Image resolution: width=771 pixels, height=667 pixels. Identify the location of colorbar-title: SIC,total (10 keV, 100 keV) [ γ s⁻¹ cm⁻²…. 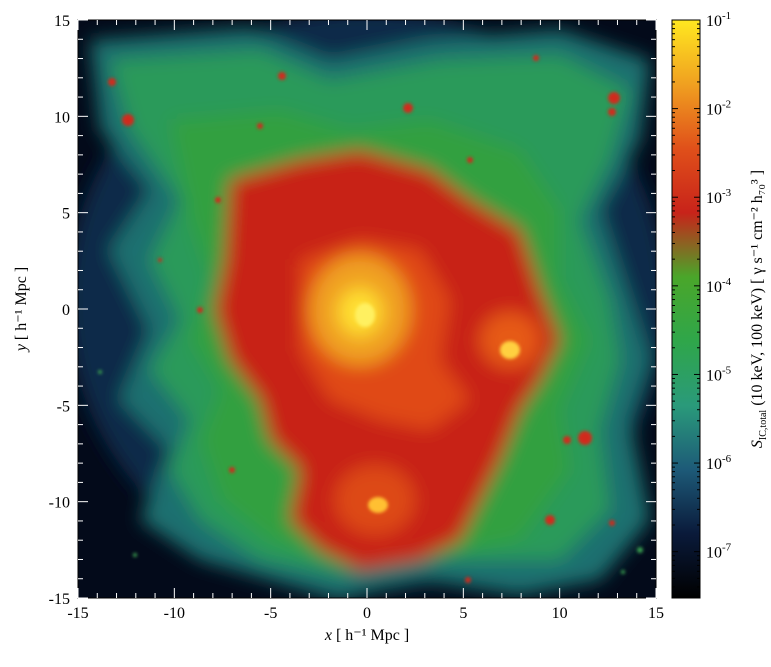
(759, 309).